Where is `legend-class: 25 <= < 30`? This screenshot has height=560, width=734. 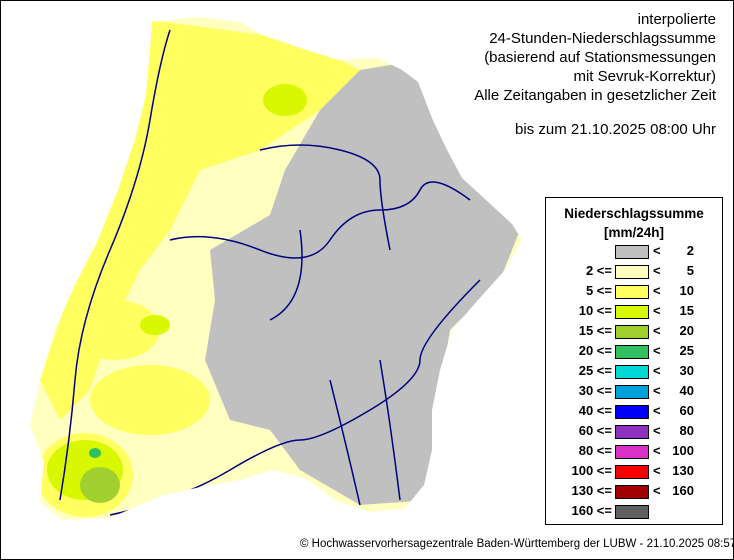 legend-class: 25 <= < 30 is located at coordinates (634, 371).